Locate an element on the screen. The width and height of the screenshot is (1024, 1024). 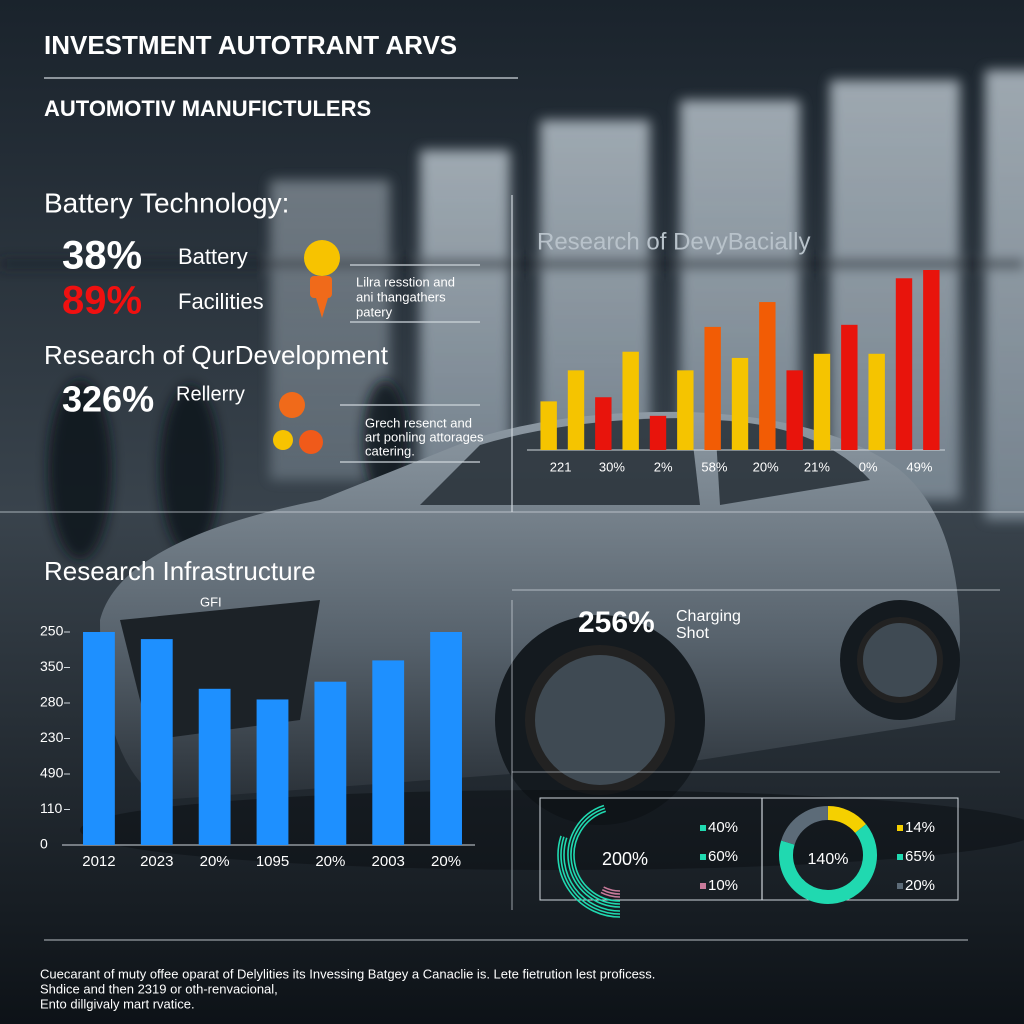
legend-label: 40% is located at coordinates (723, 827).